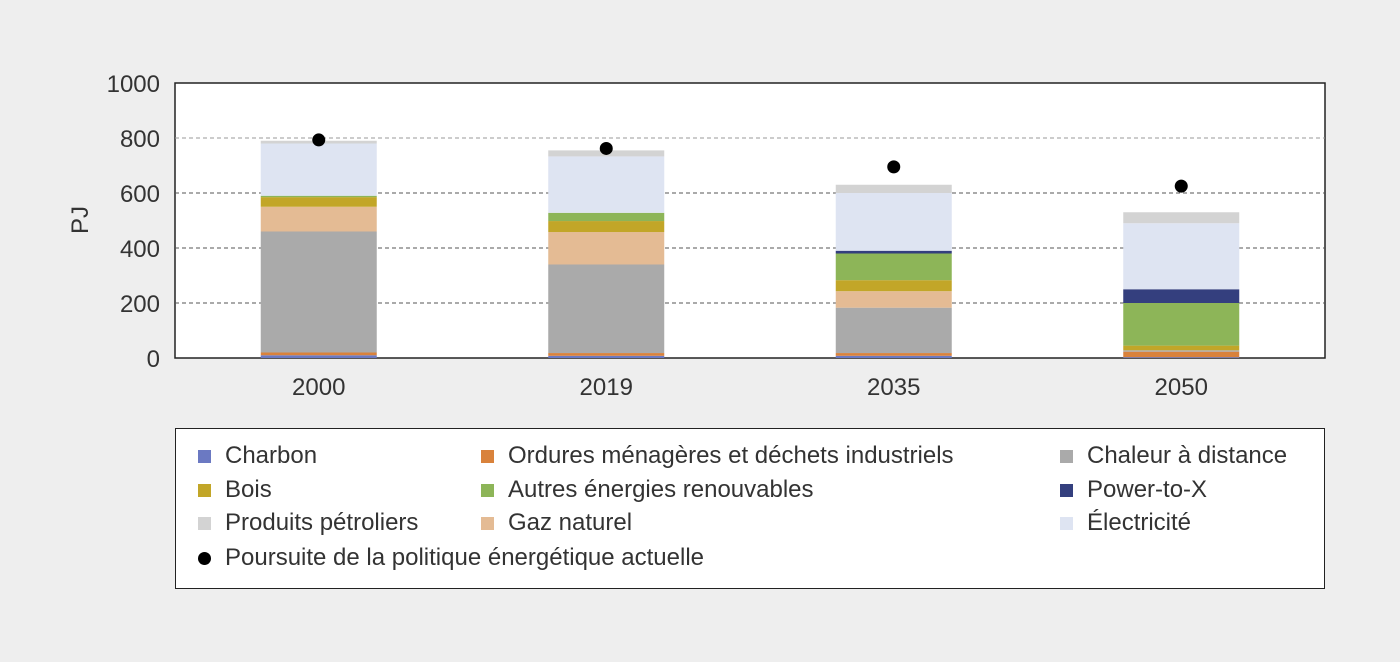 Image resolution: width=1400 pixels, height=662 pixels. Describe the element at coordinates (140, 139) in the screenshot. I see `y-tick-label: 800` at that location.